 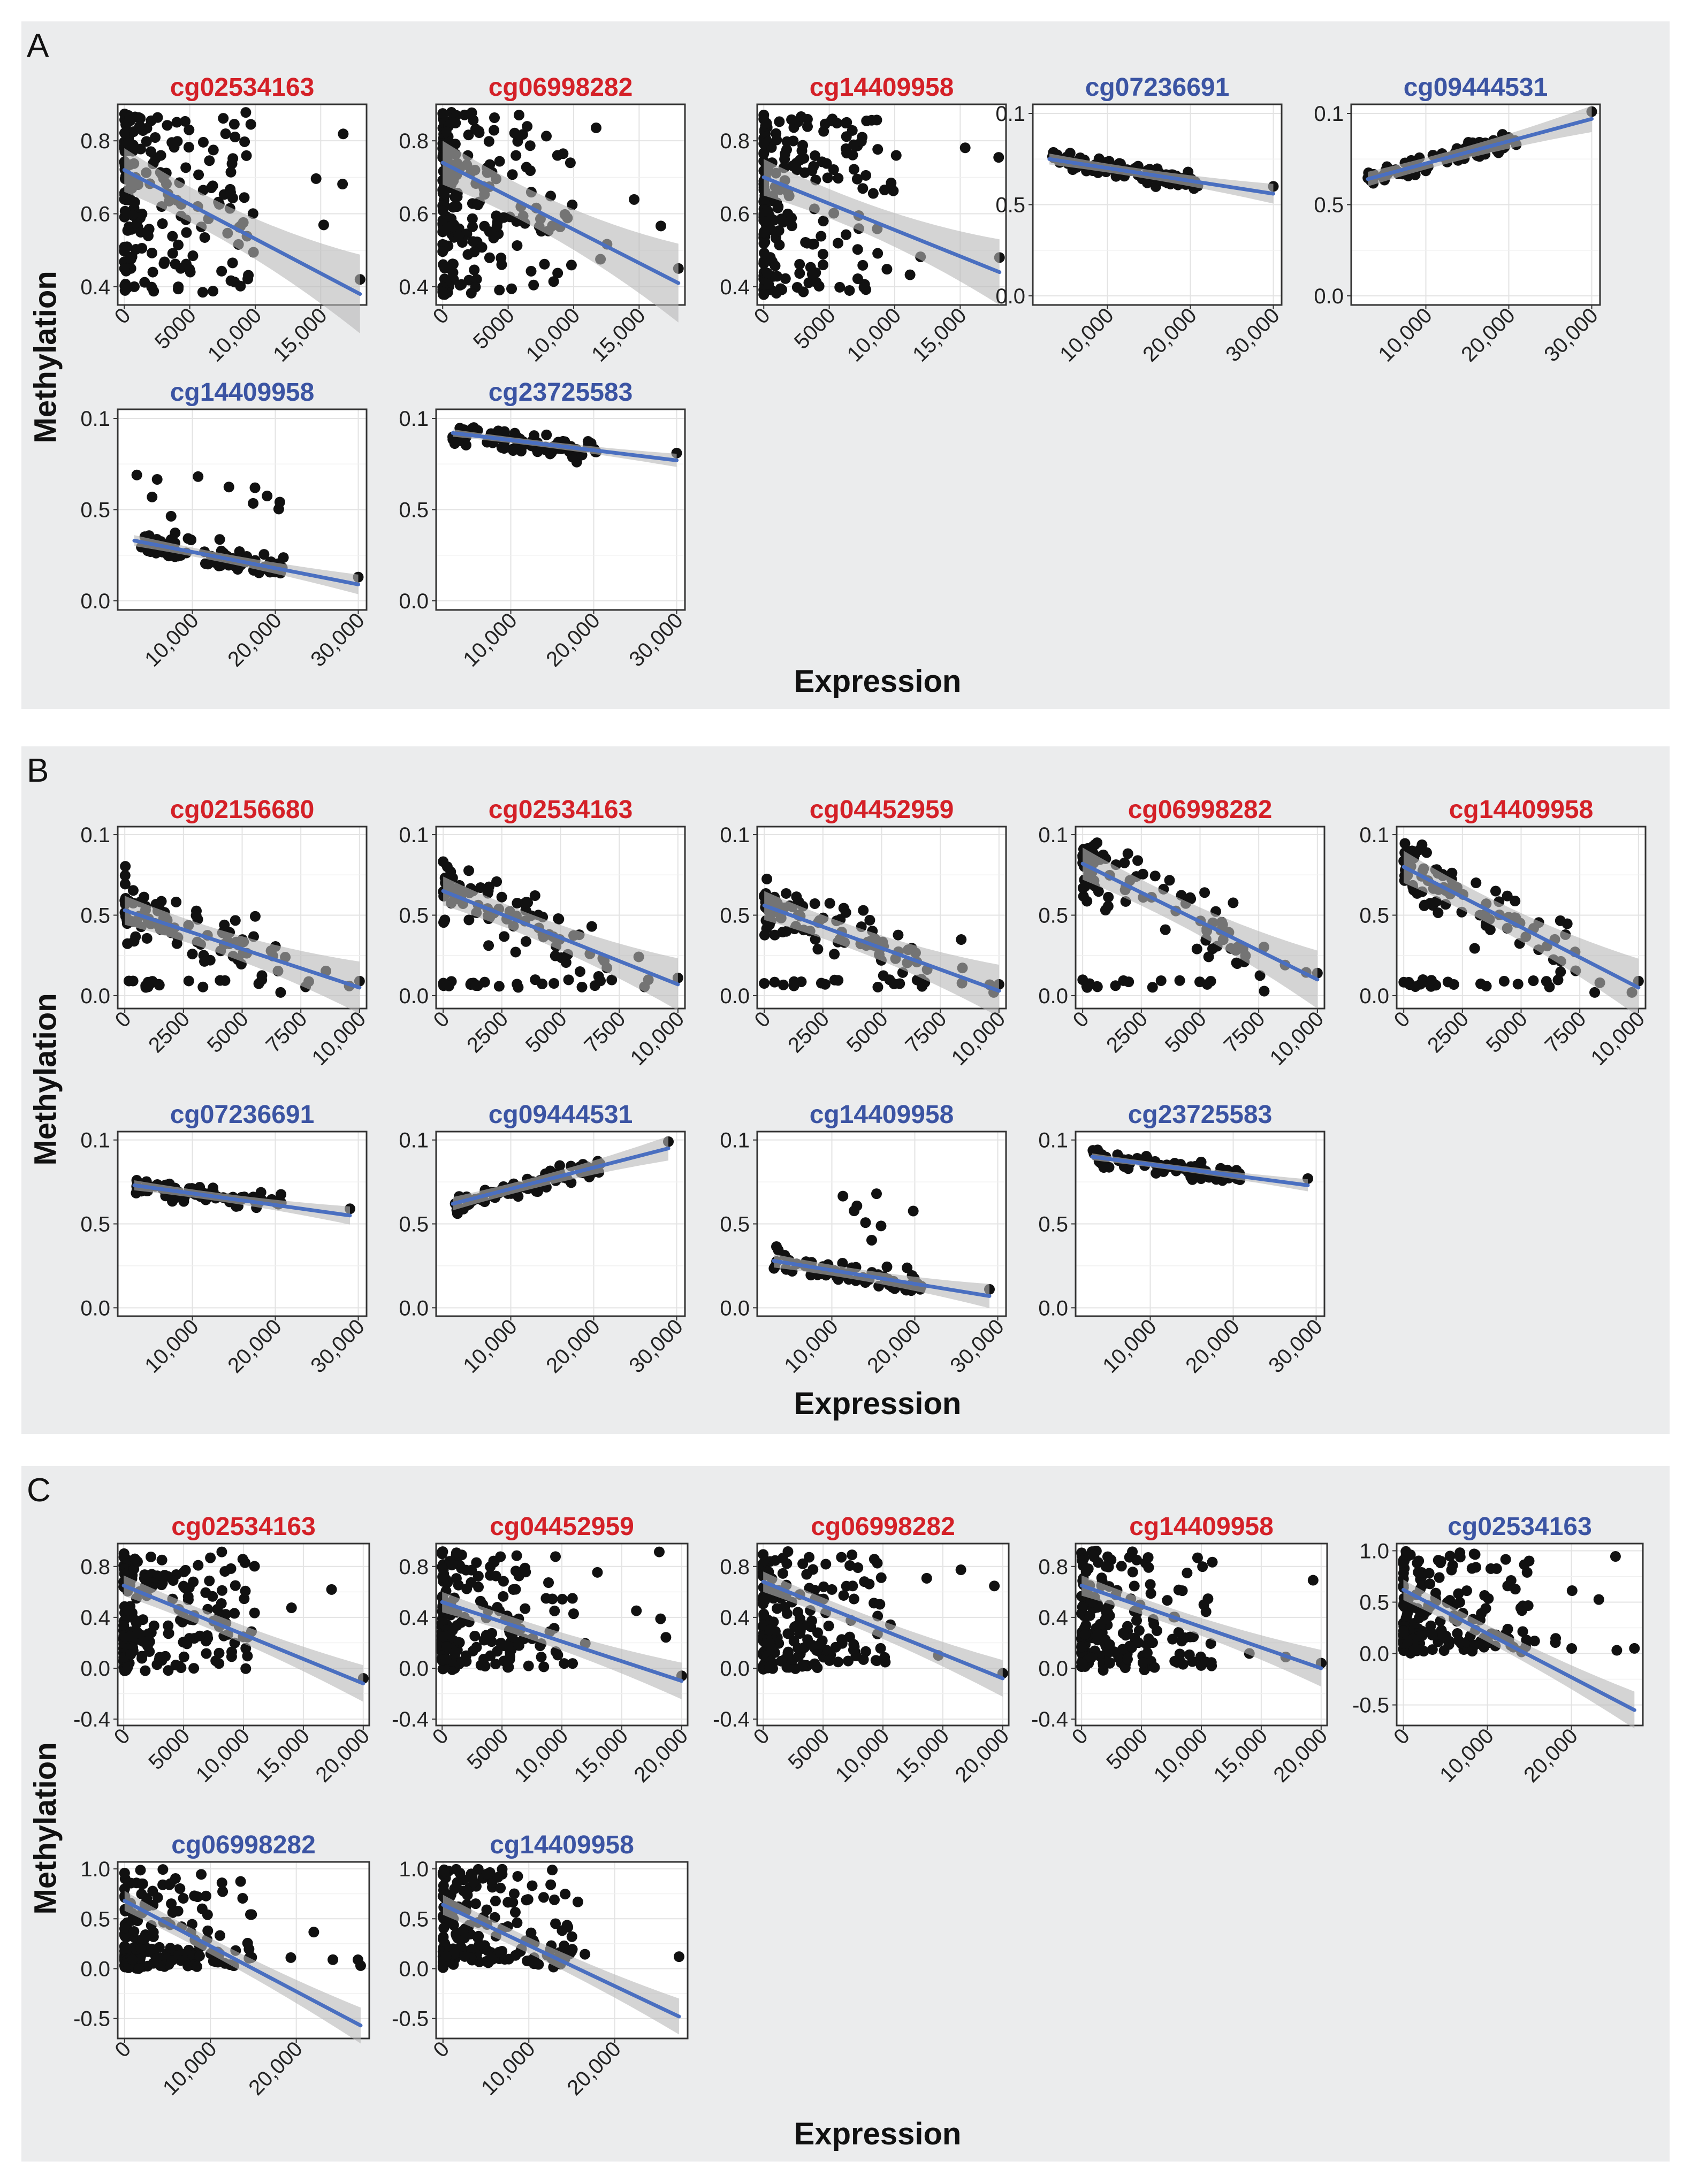 What do you see at coordinates (122, 2049) in the screenshot?
I see `x-tick-label: 0` at bounding box center [122, 2049].